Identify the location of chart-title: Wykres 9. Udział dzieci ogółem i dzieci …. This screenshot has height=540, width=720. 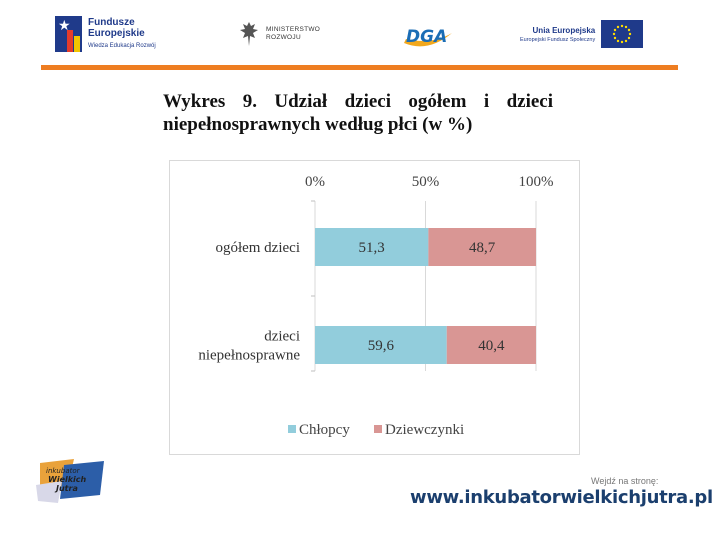
(358, 113).